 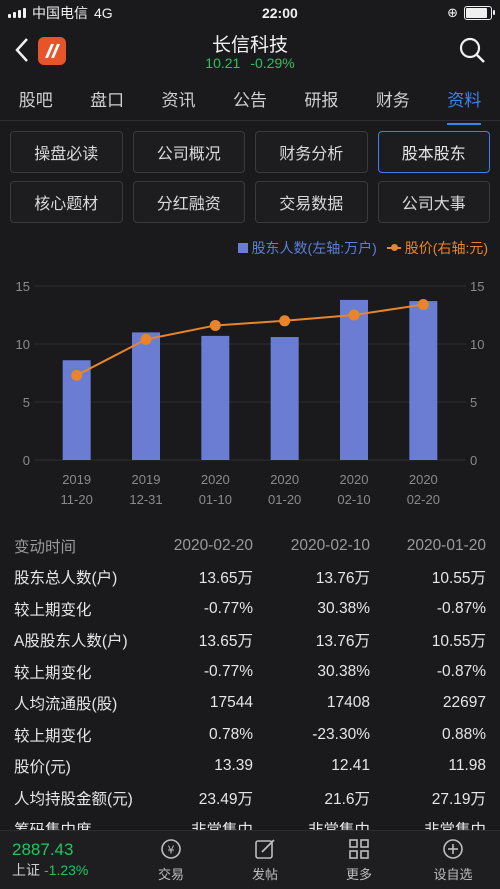 What do you see at coordinates (433, 202) in the screenshot?
I see `company-events-button: 公司大事` at bounding box center [433, 202].